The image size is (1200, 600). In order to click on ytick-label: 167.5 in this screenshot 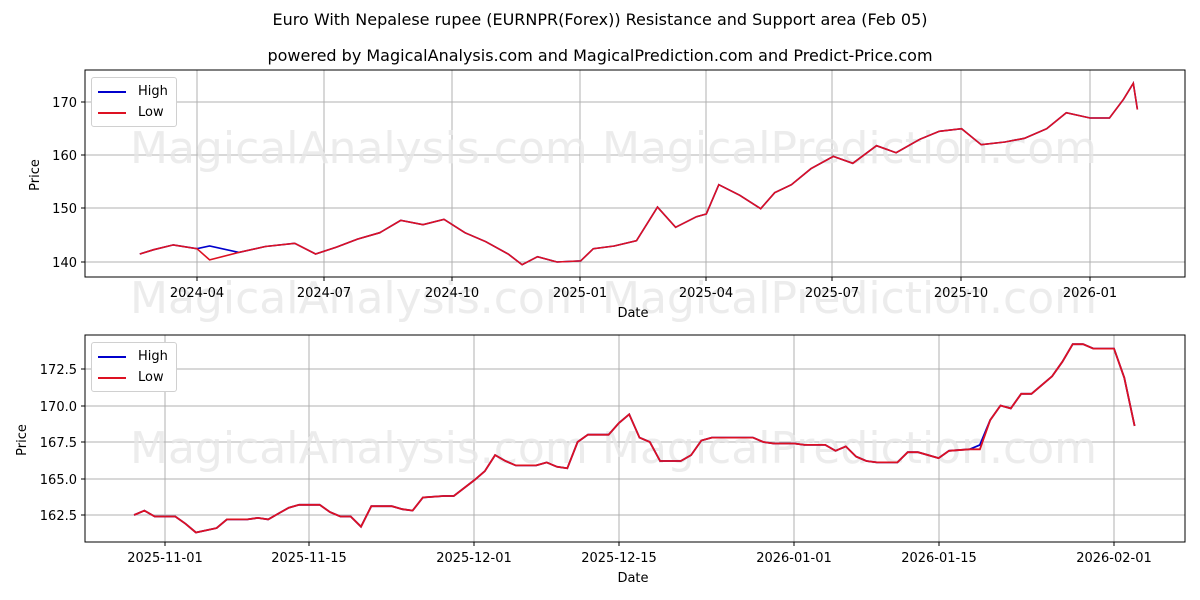, I will do `click(58, 443)`.